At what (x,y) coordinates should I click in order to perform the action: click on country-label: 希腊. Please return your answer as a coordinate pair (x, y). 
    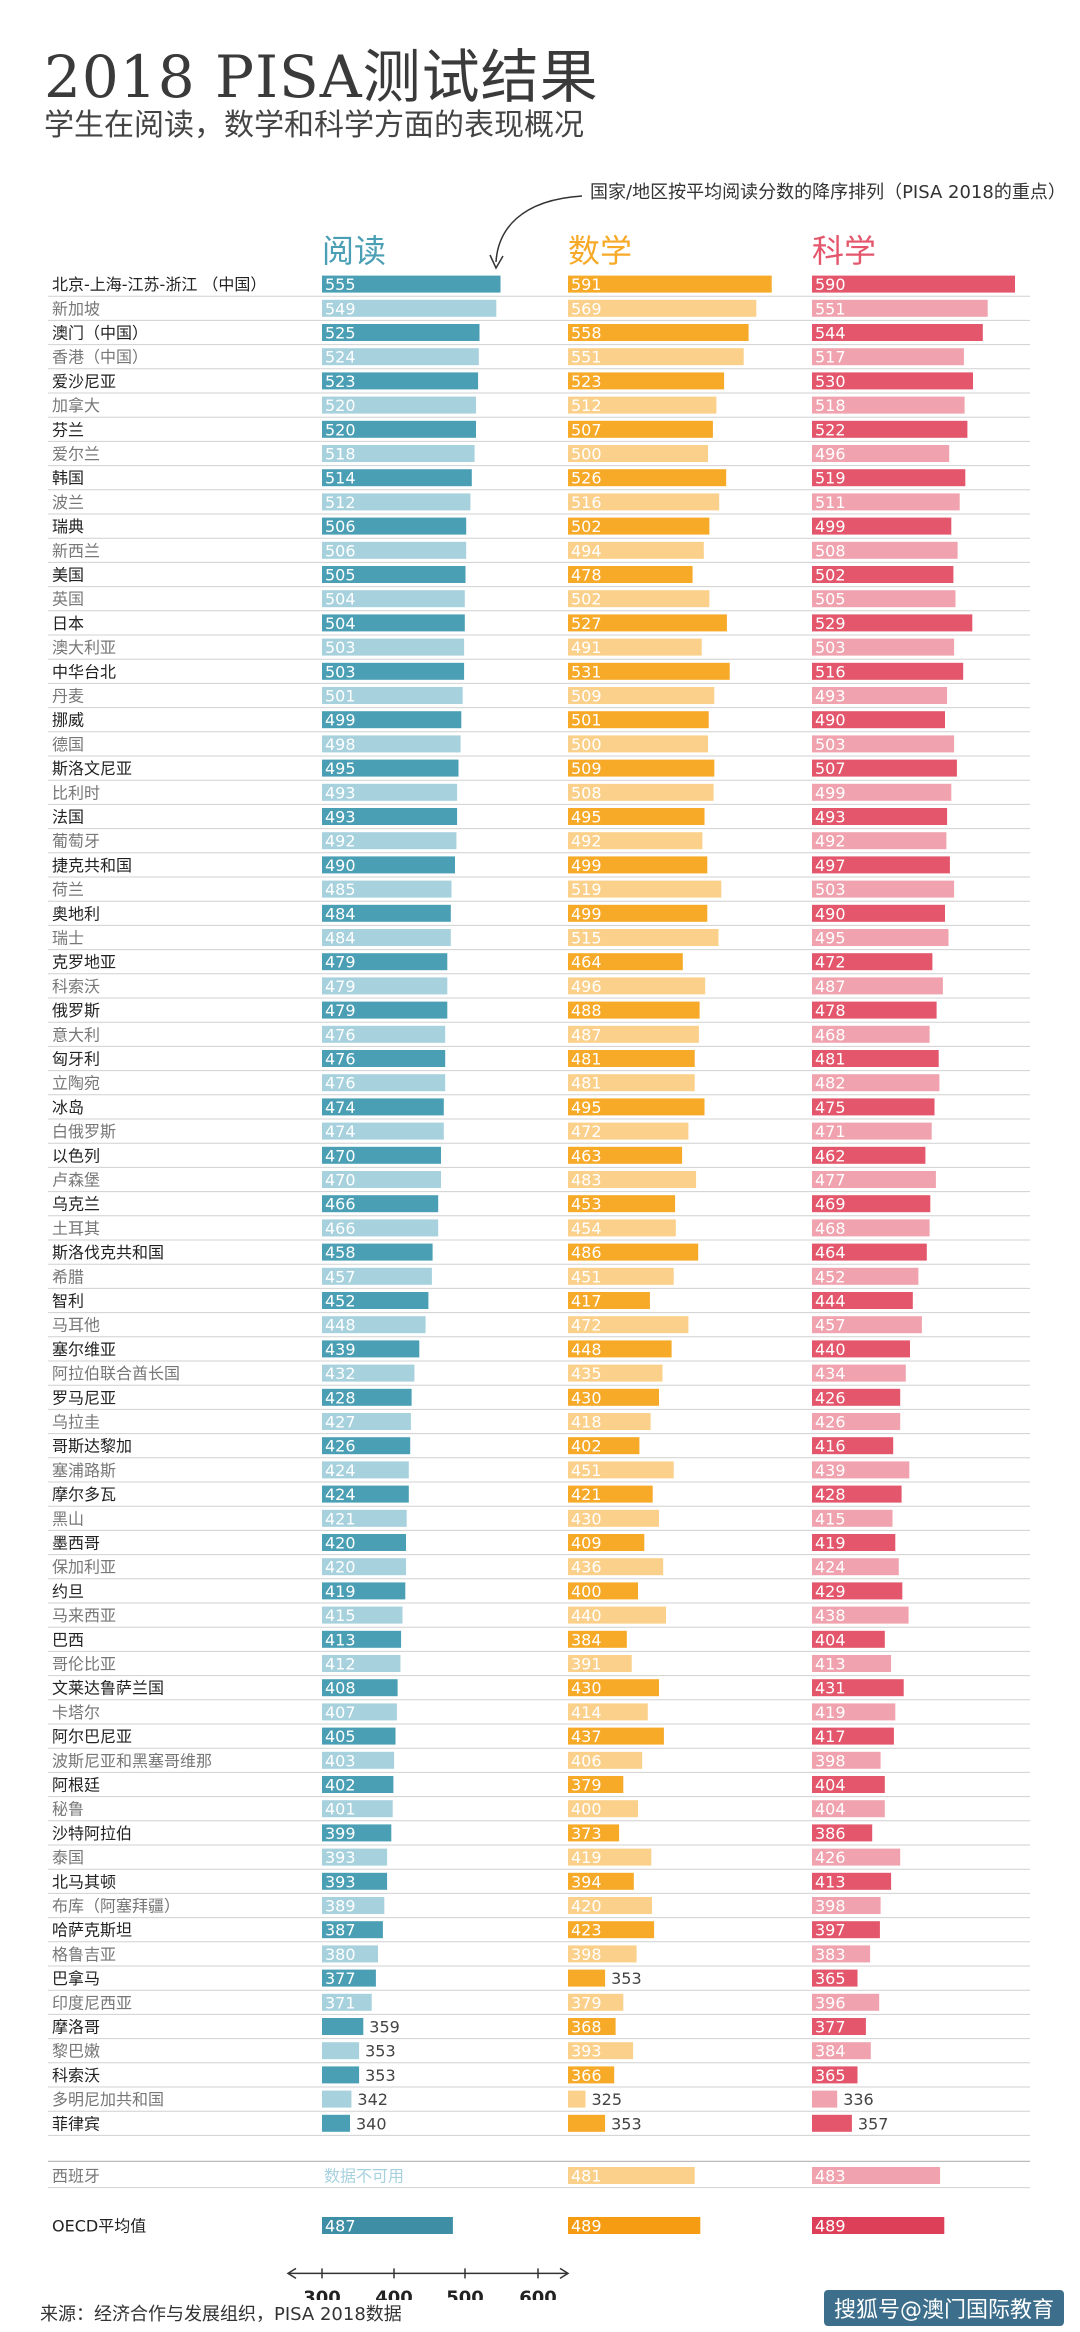
    Looking at the image, I should click on (68, 1276).